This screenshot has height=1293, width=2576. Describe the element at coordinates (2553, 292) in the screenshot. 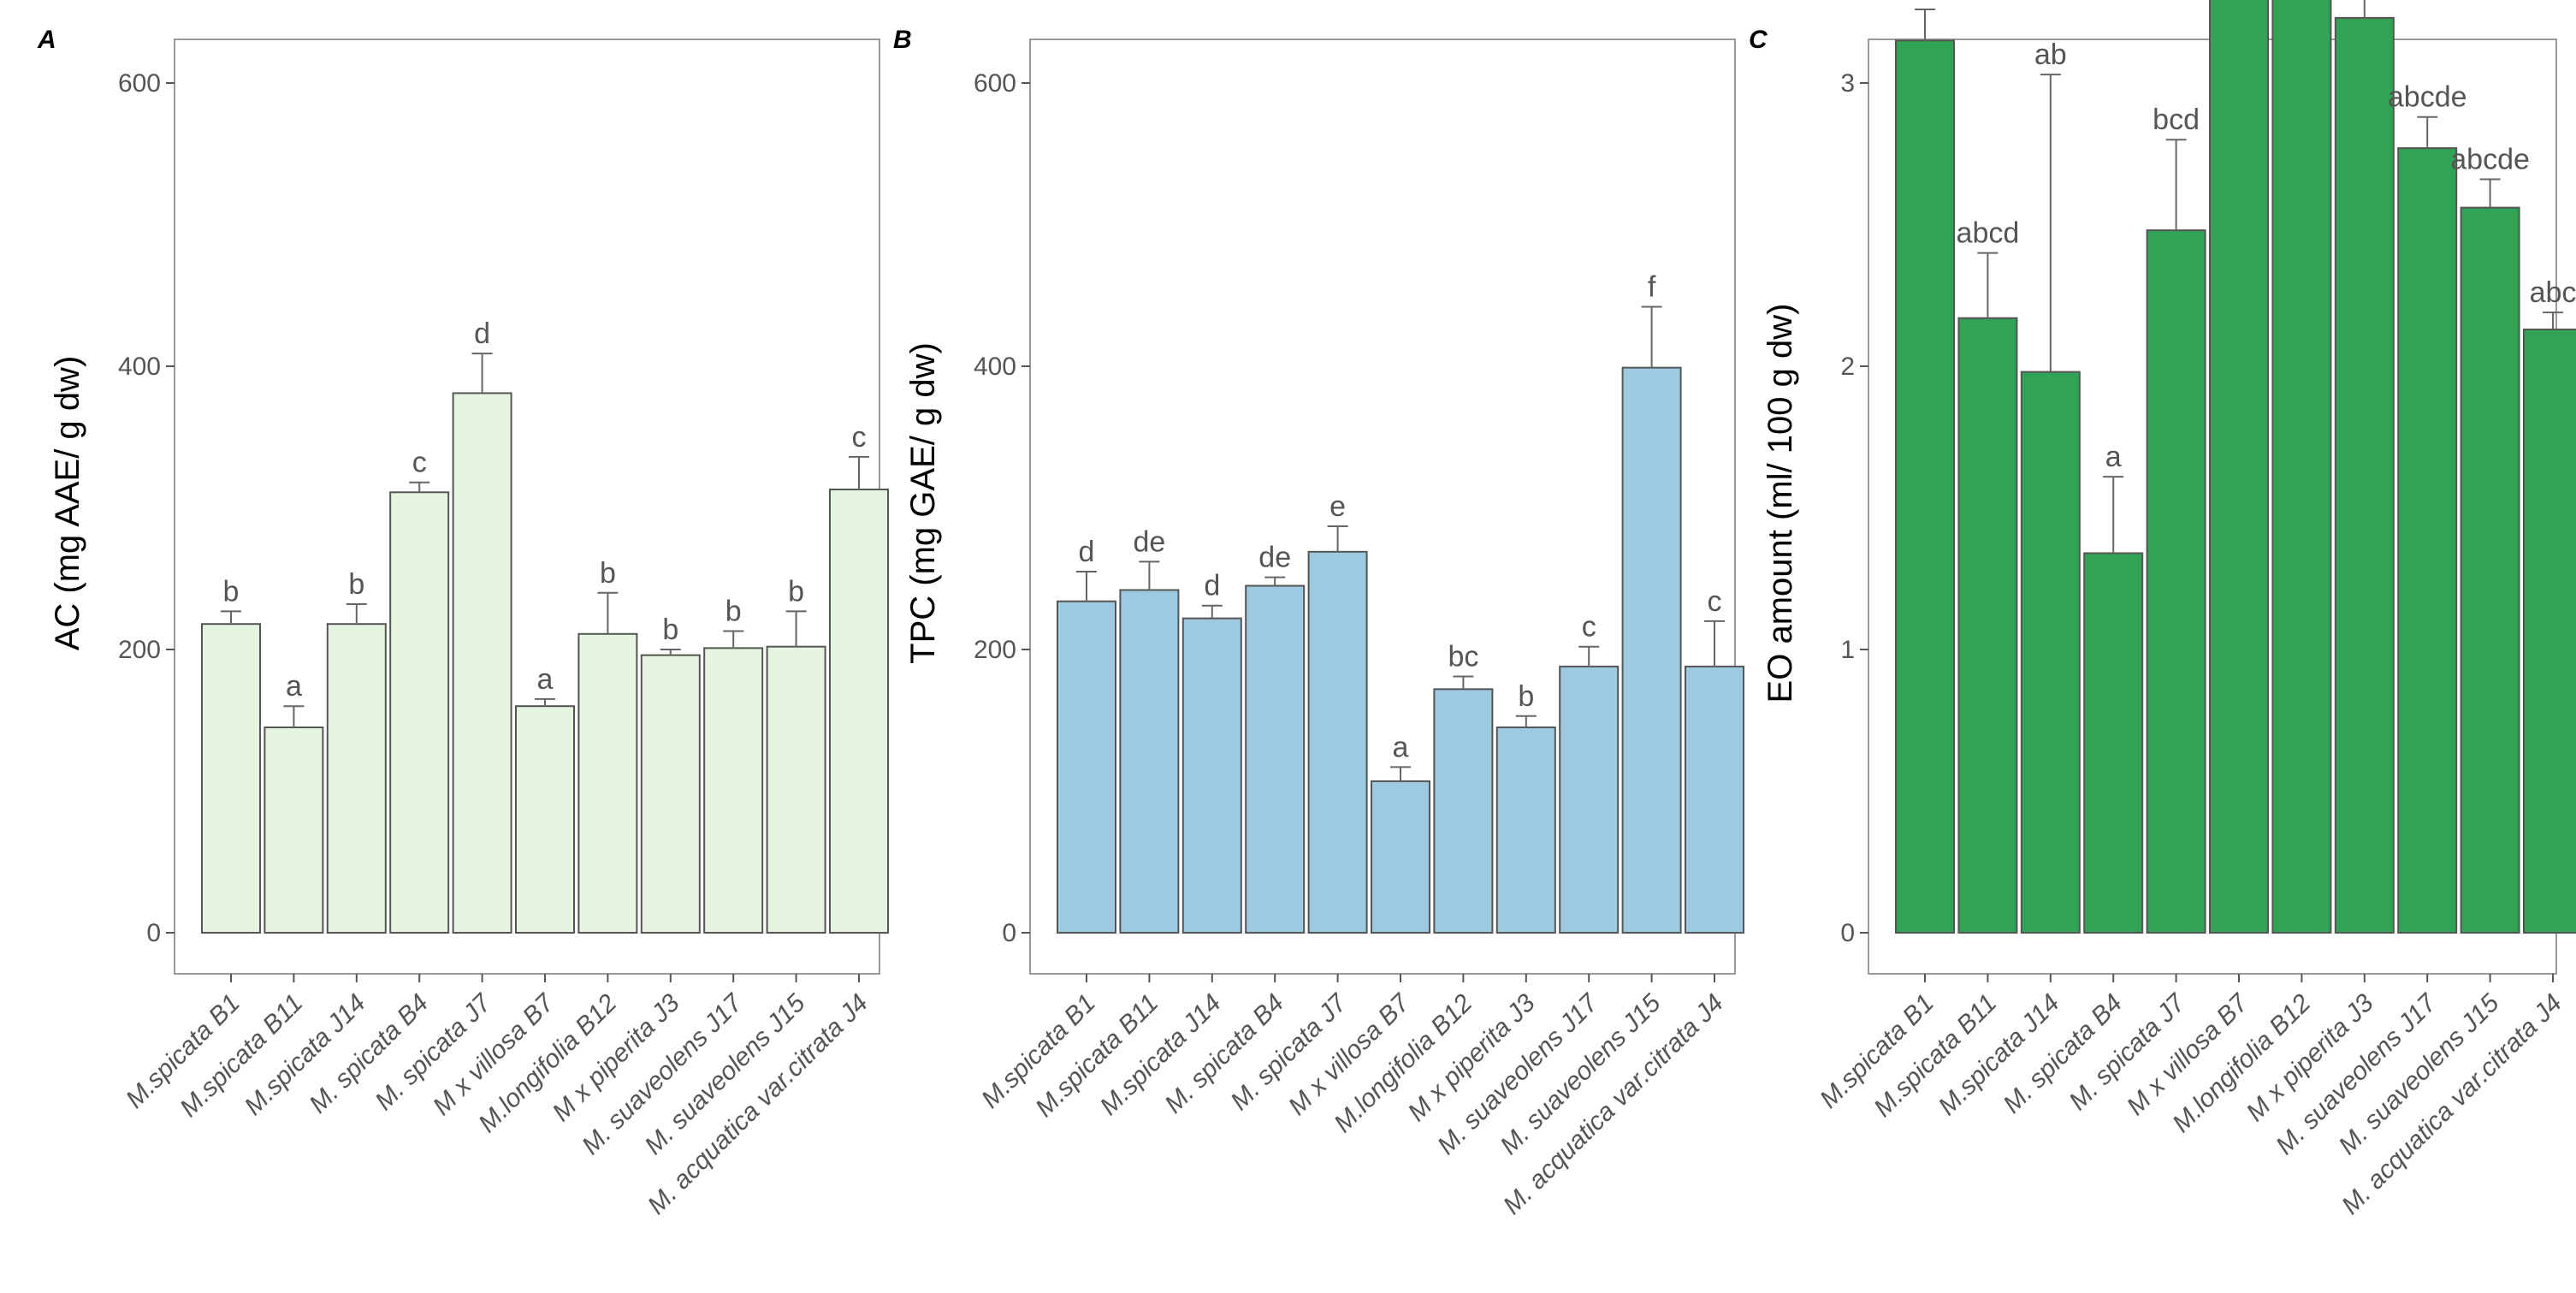

I see `significance-label: abc` at that location.